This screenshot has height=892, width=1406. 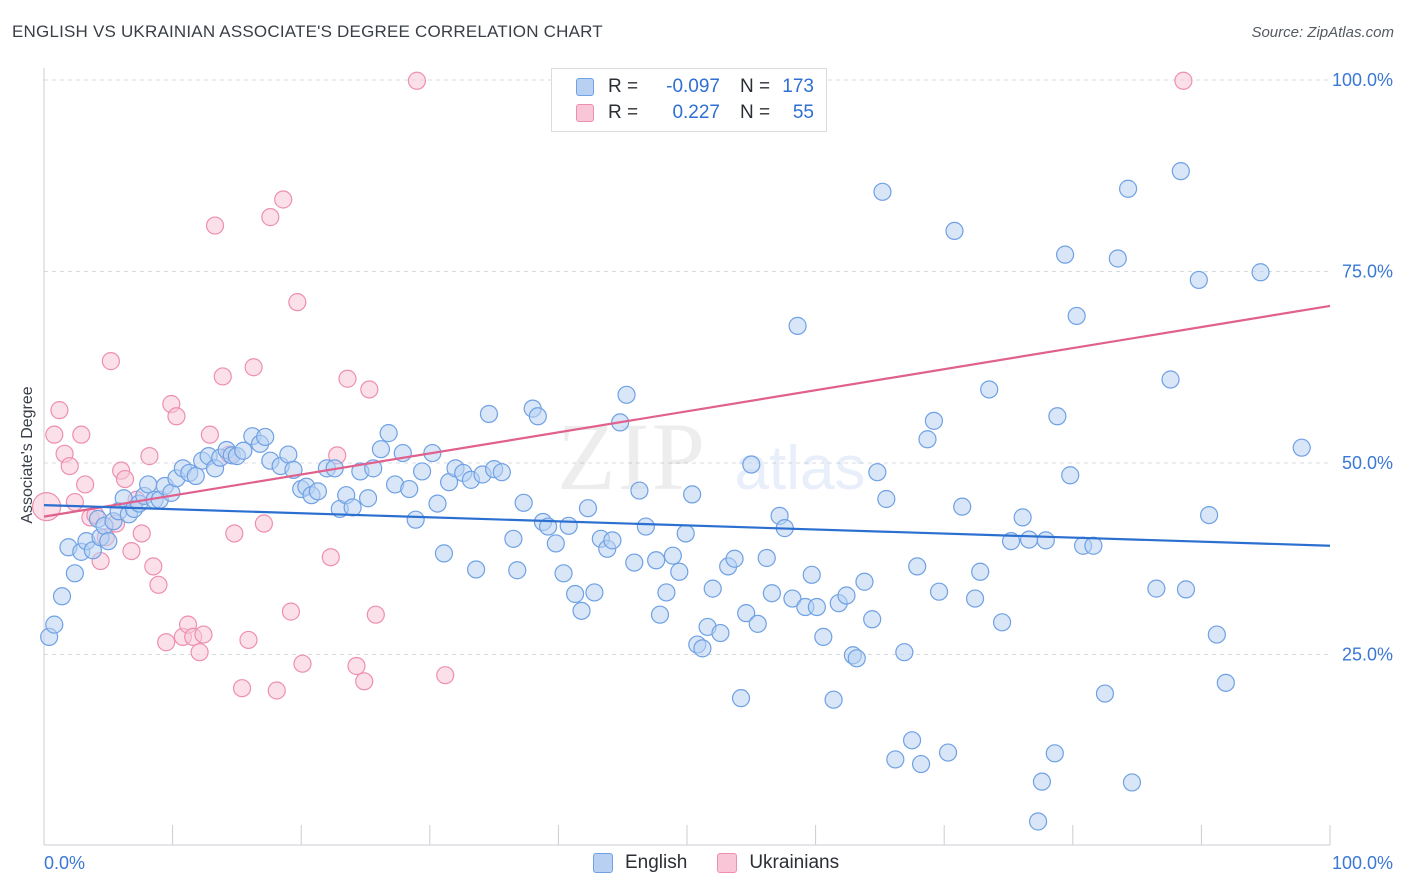 What do you see at coordinates (1362, 80) in the screenshot?
I see `y-tick-label: 100.0%` at bounding box center [1362, 80].